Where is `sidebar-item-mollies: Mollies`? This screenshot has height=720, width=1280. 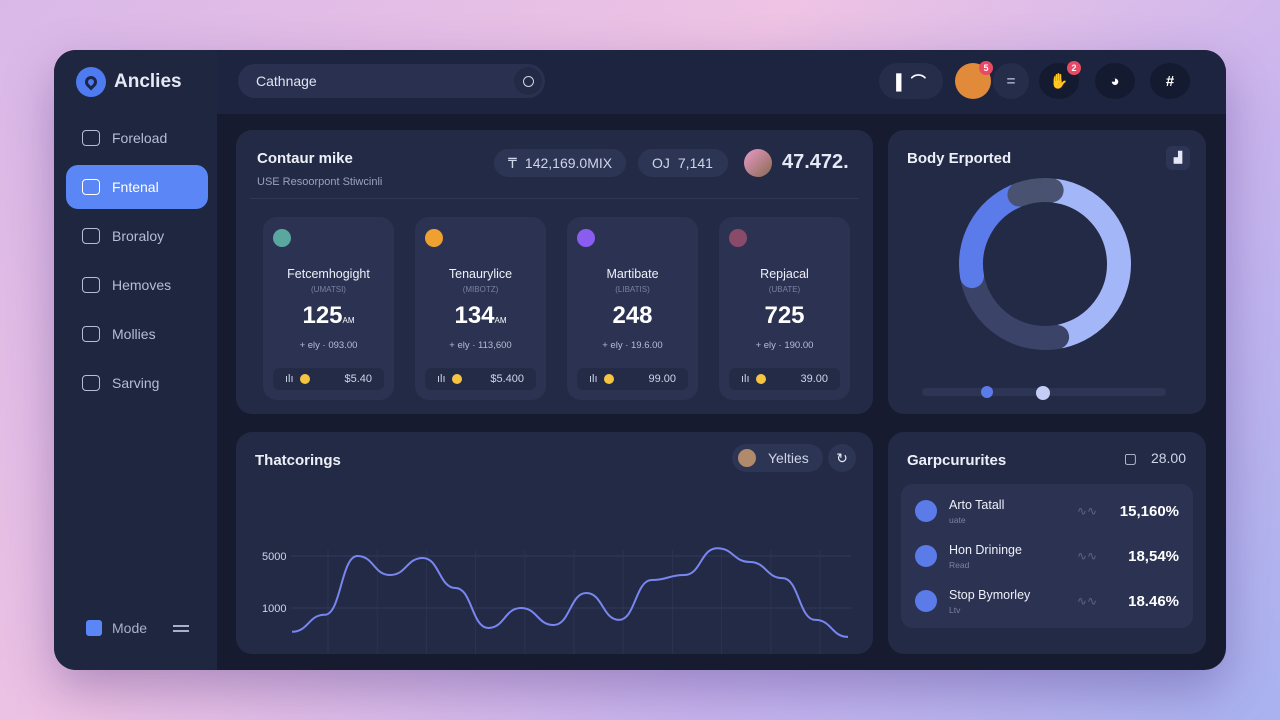 sidebar-item-mollies: Mollies is located at coordinates (137, 334).